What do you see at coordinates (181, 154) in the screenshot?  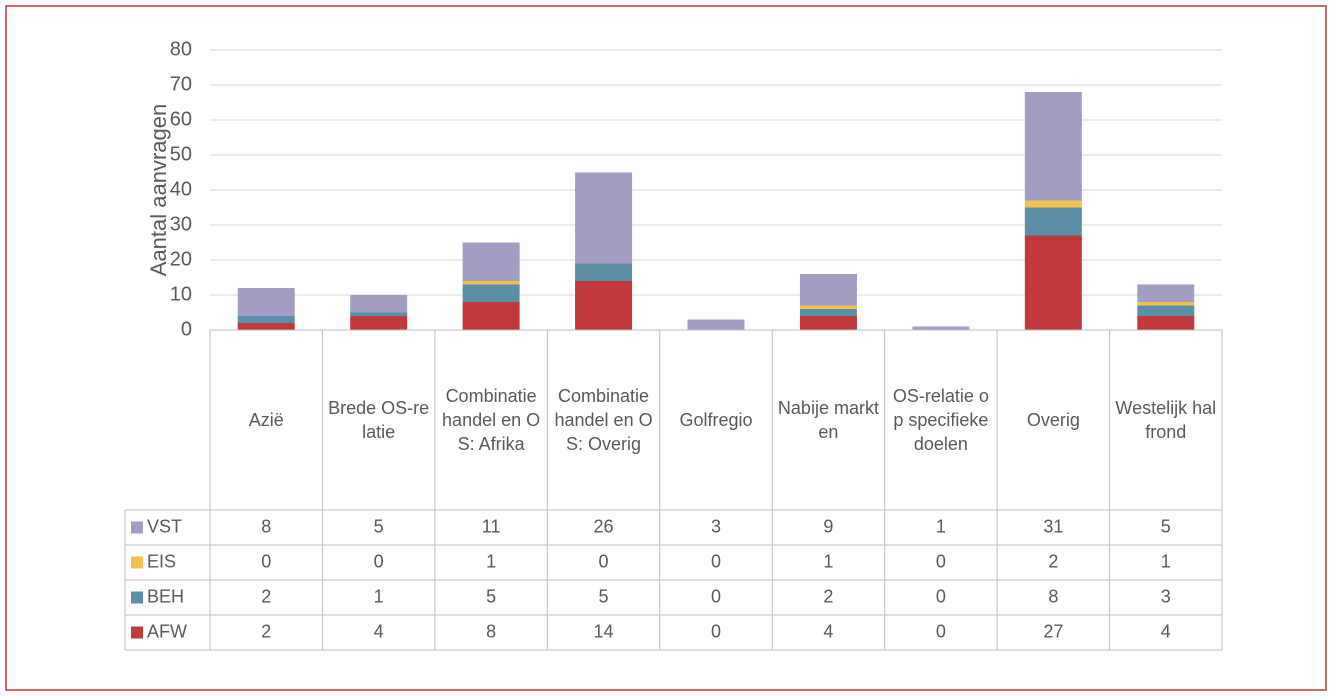 I see `y-tick-label: 50` at bounding box center [181, 154].